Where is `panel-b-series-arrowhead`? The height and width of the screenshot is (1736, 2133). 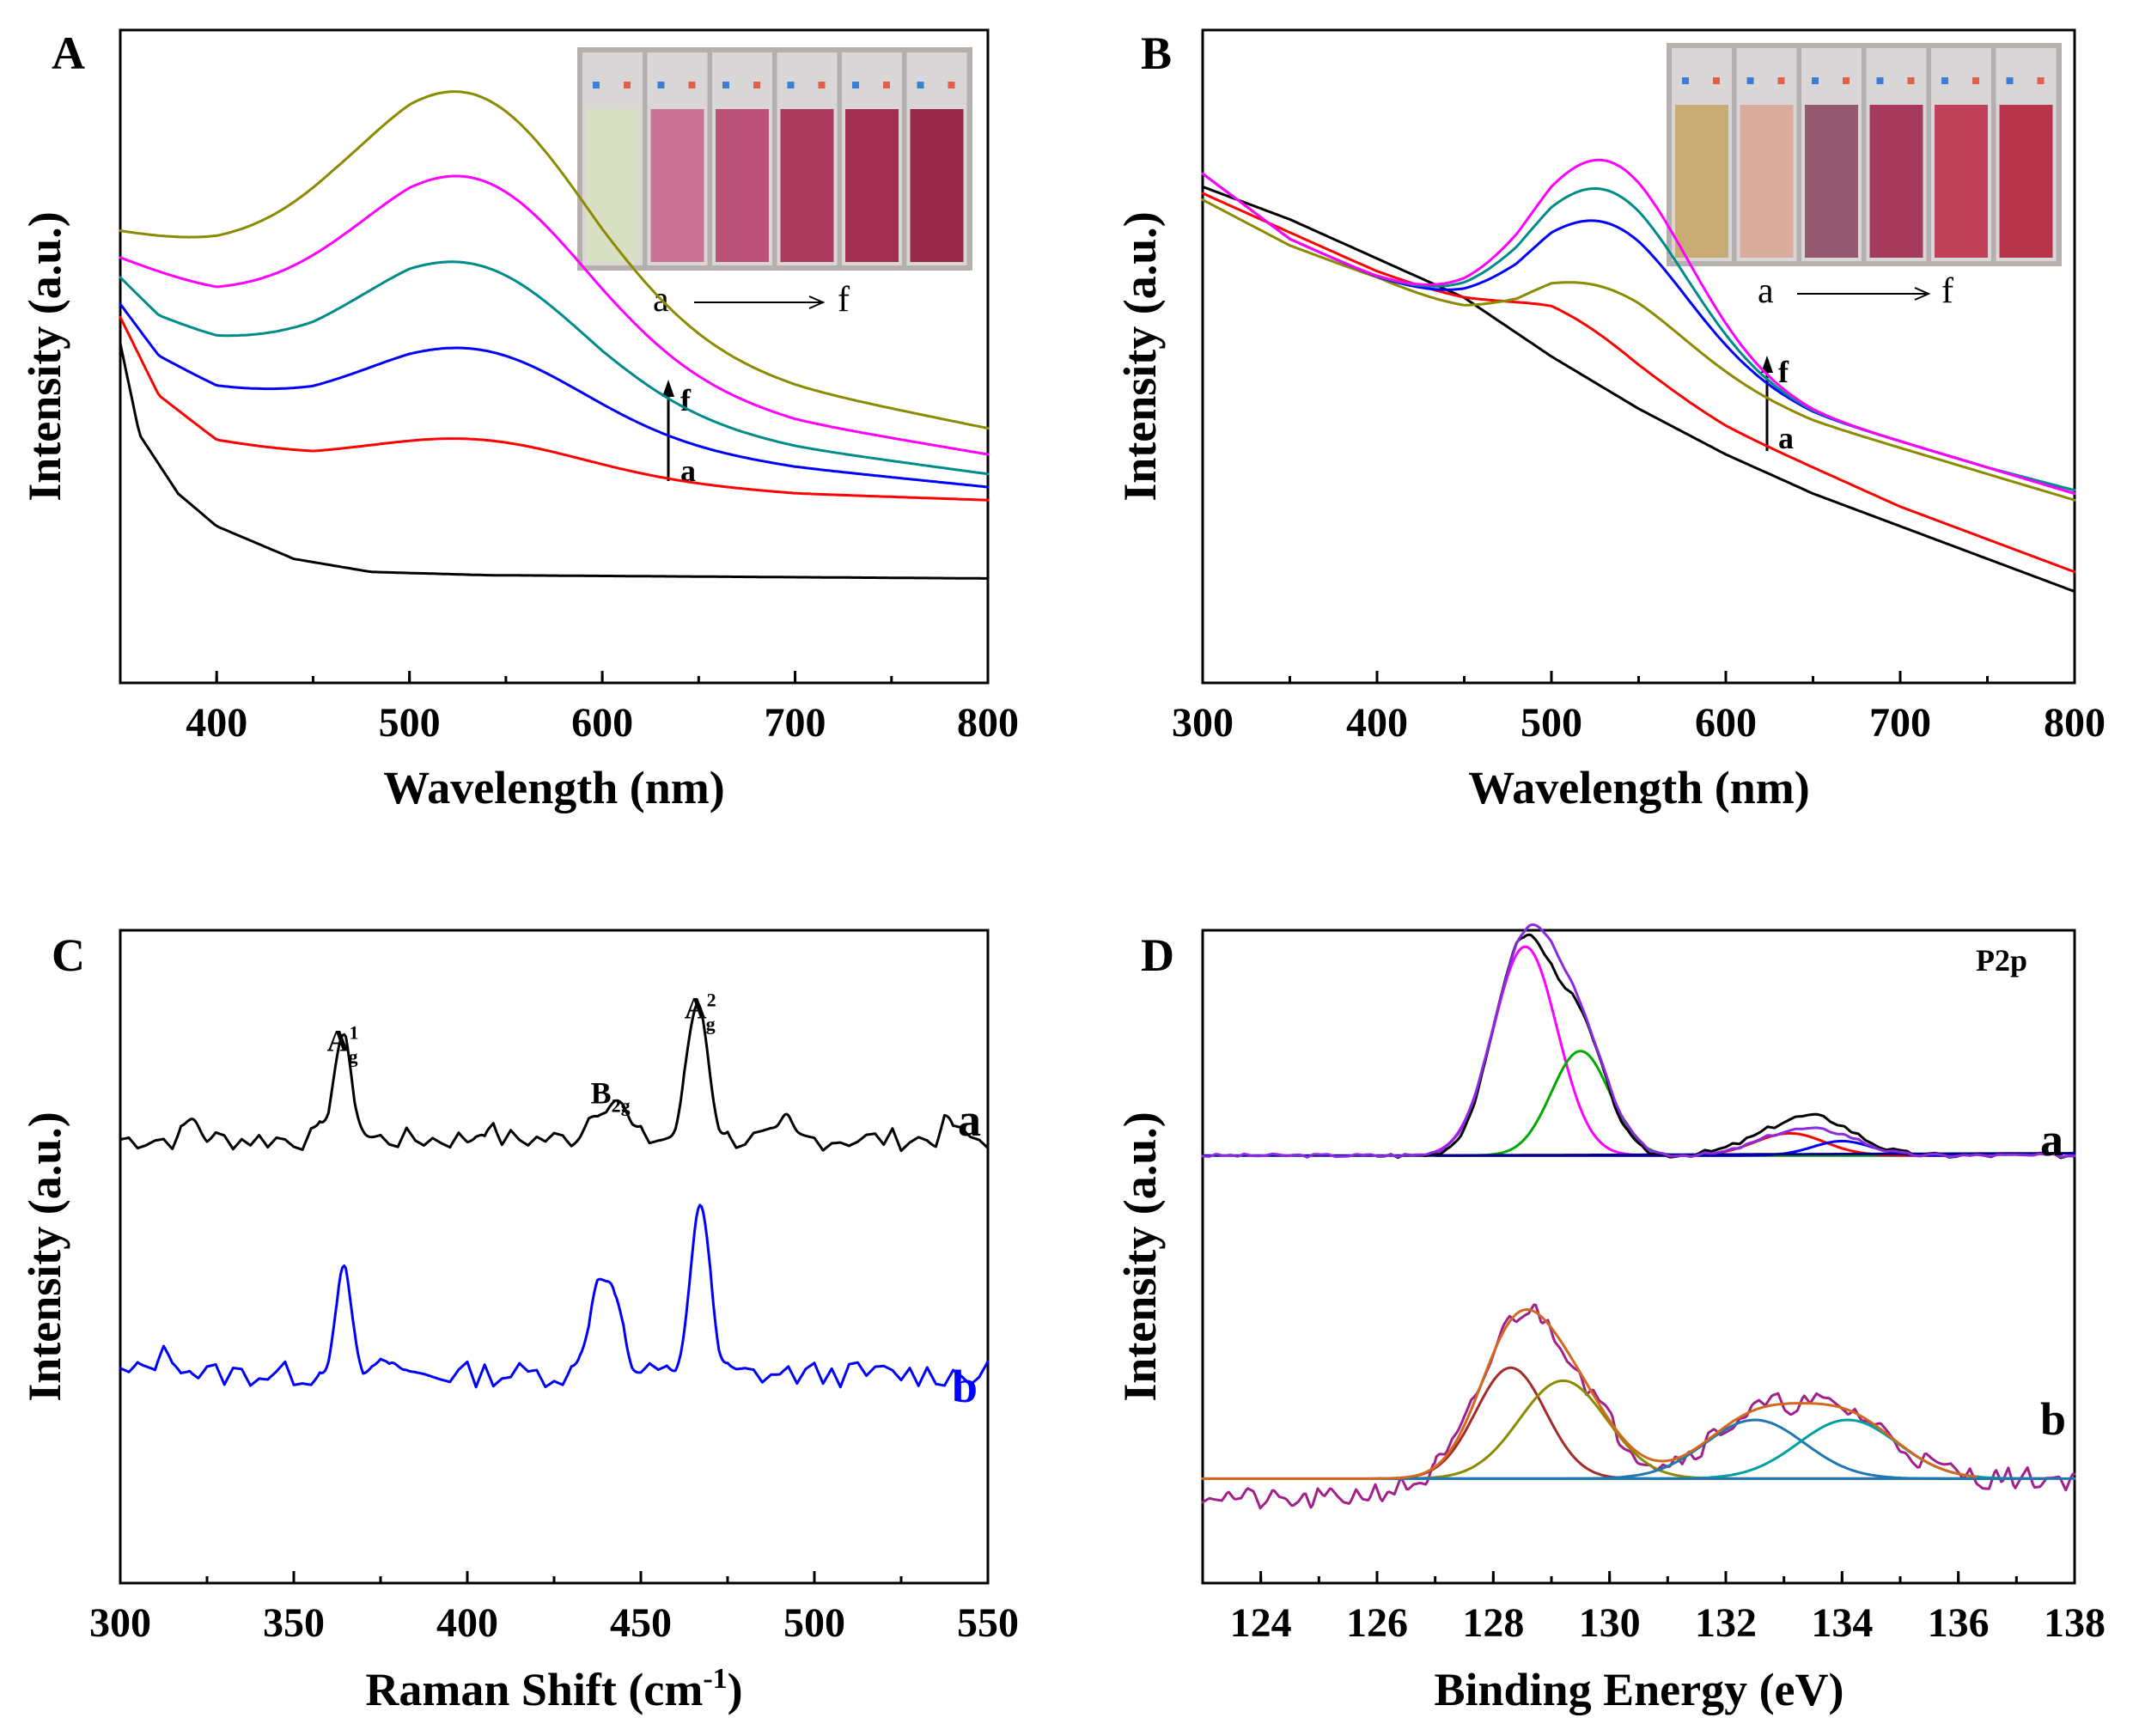 panel-b-series-arrowhead is located at coordinates (1767, 364).